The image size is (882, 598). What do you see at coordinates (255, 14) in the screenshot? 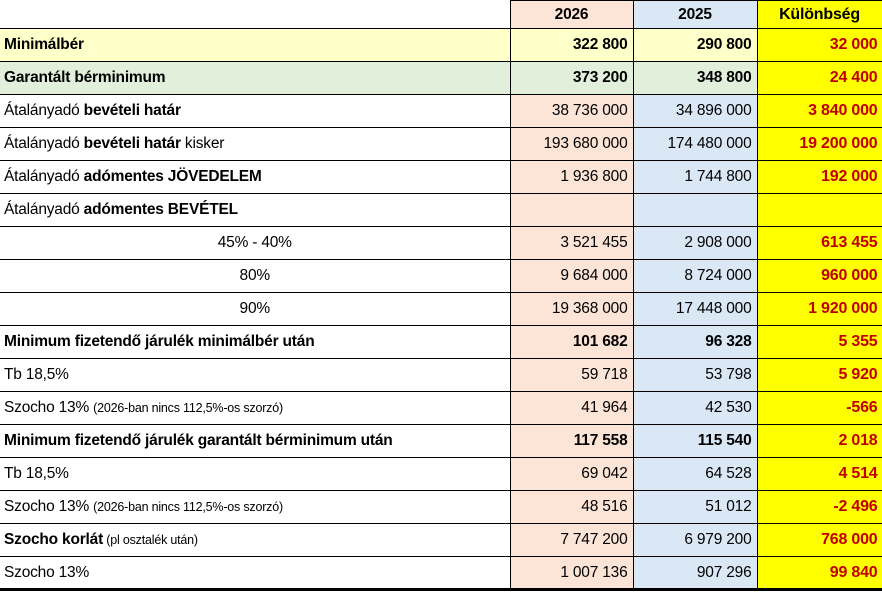
I see `header-empty-cell` at bounding box center [255, 14].